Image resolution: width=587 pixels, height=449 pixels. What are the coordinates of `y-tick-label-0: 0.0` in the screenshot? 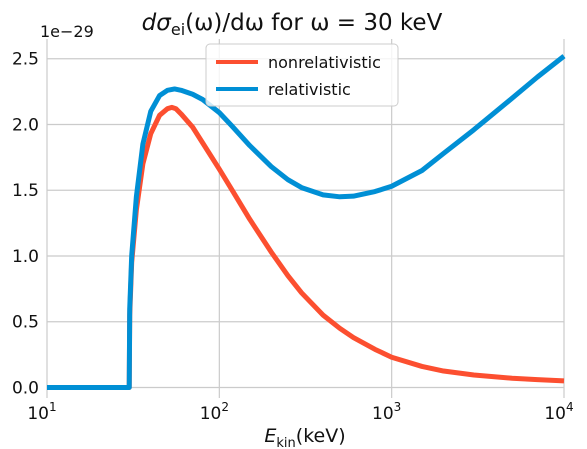 It's located at (25, 388).